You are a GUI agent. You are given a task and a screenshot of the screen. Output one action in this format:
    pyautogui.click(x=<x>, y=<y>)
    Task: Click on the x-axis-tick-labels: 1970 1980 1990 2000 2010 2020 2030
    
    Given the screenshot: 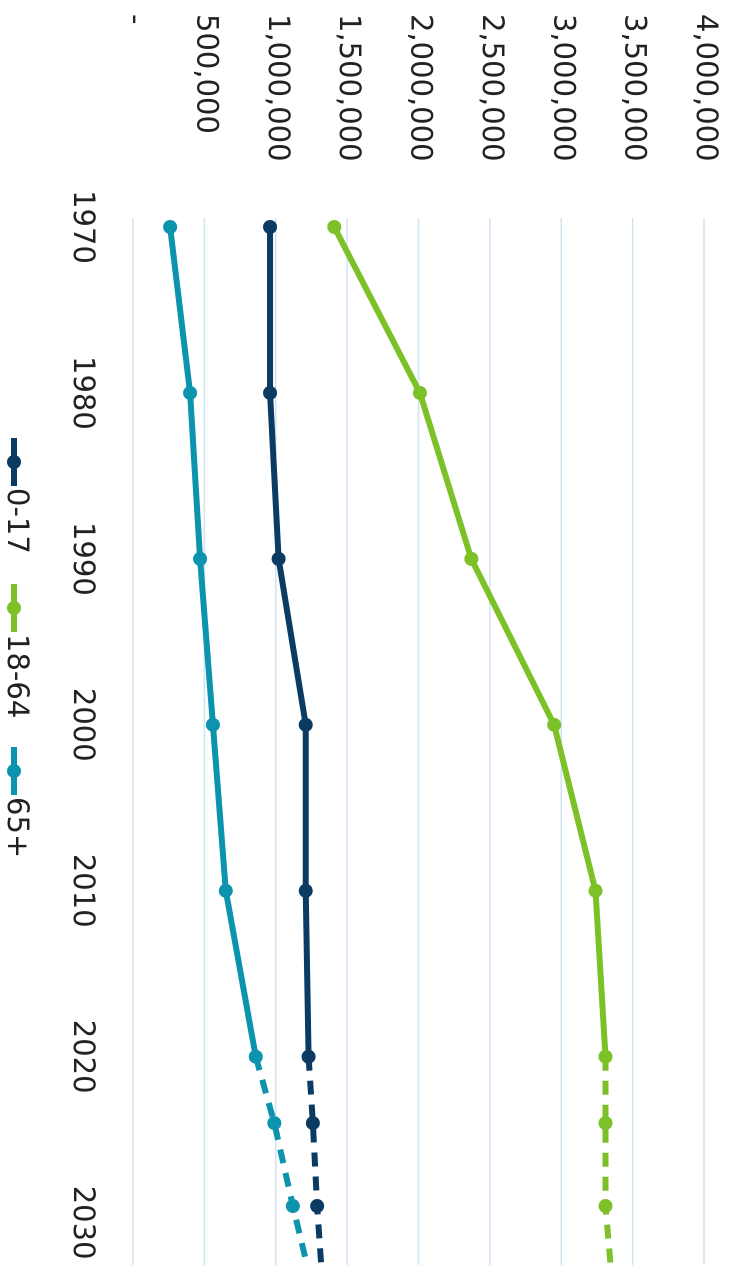 What is the action you would take?
    pyautogui.click(x=84, y=724)
    